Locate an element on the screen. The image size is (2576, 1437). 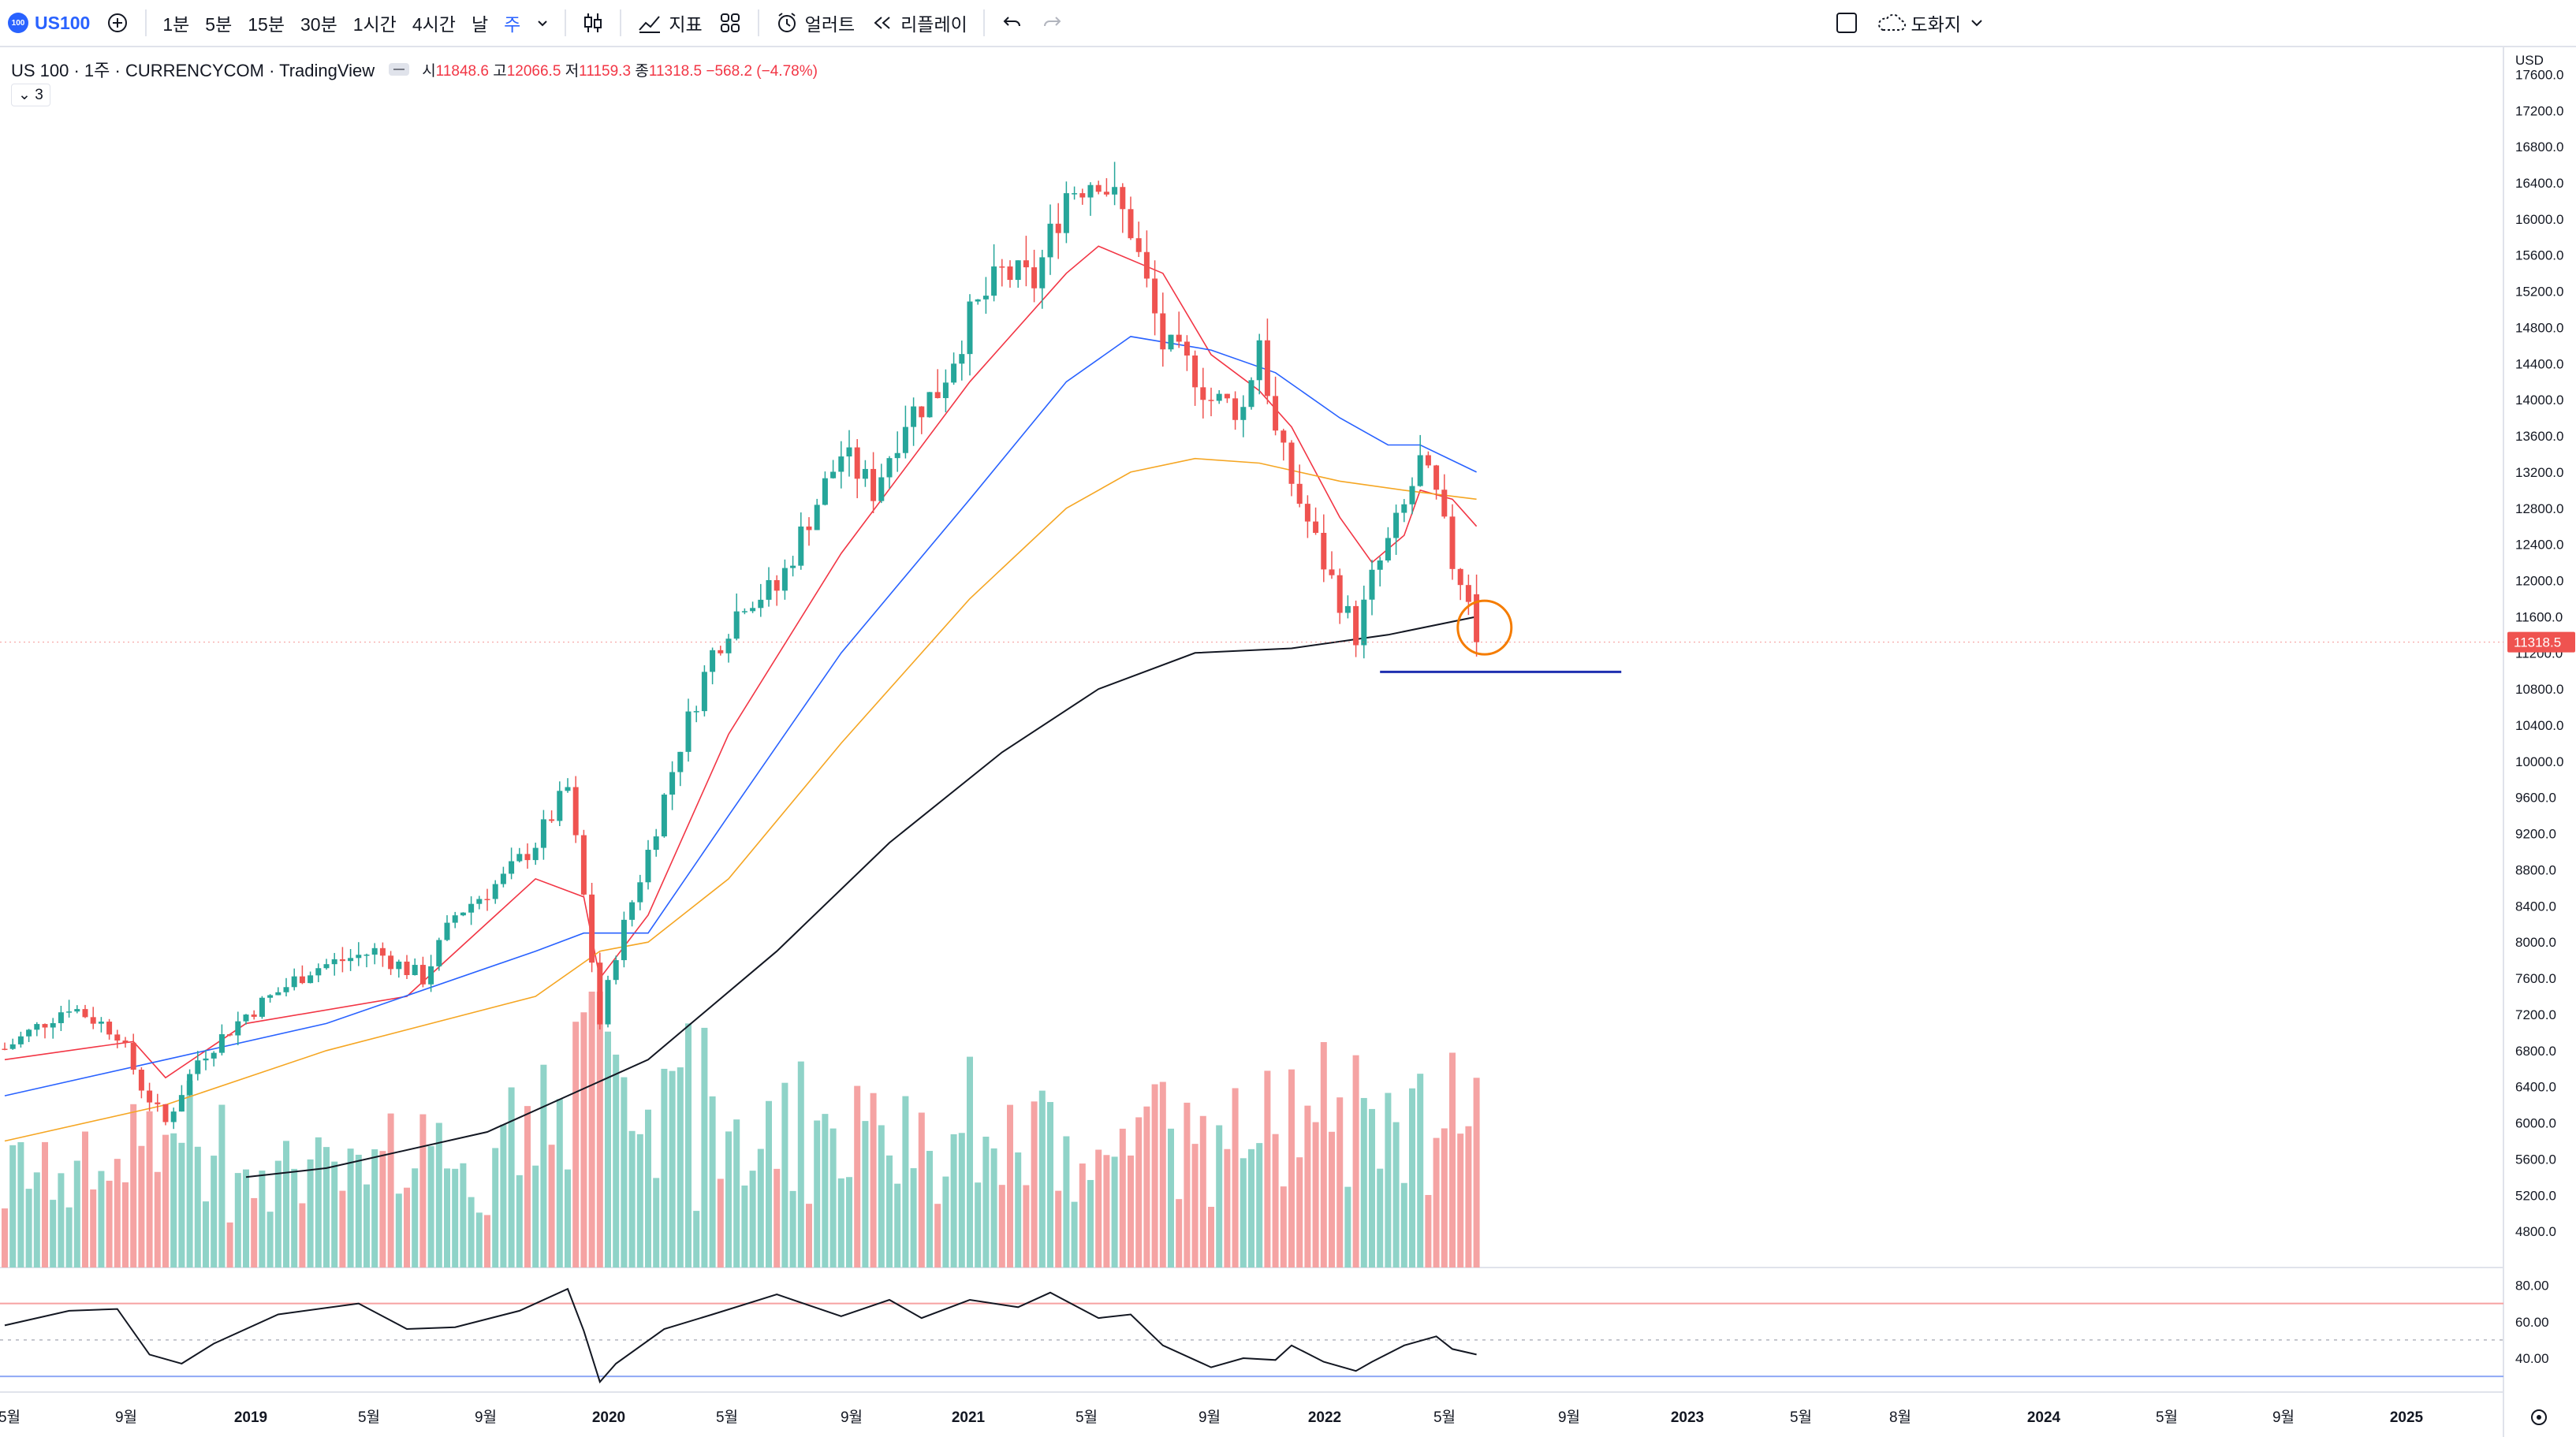
templates-button is located at coordinates (730, 23).